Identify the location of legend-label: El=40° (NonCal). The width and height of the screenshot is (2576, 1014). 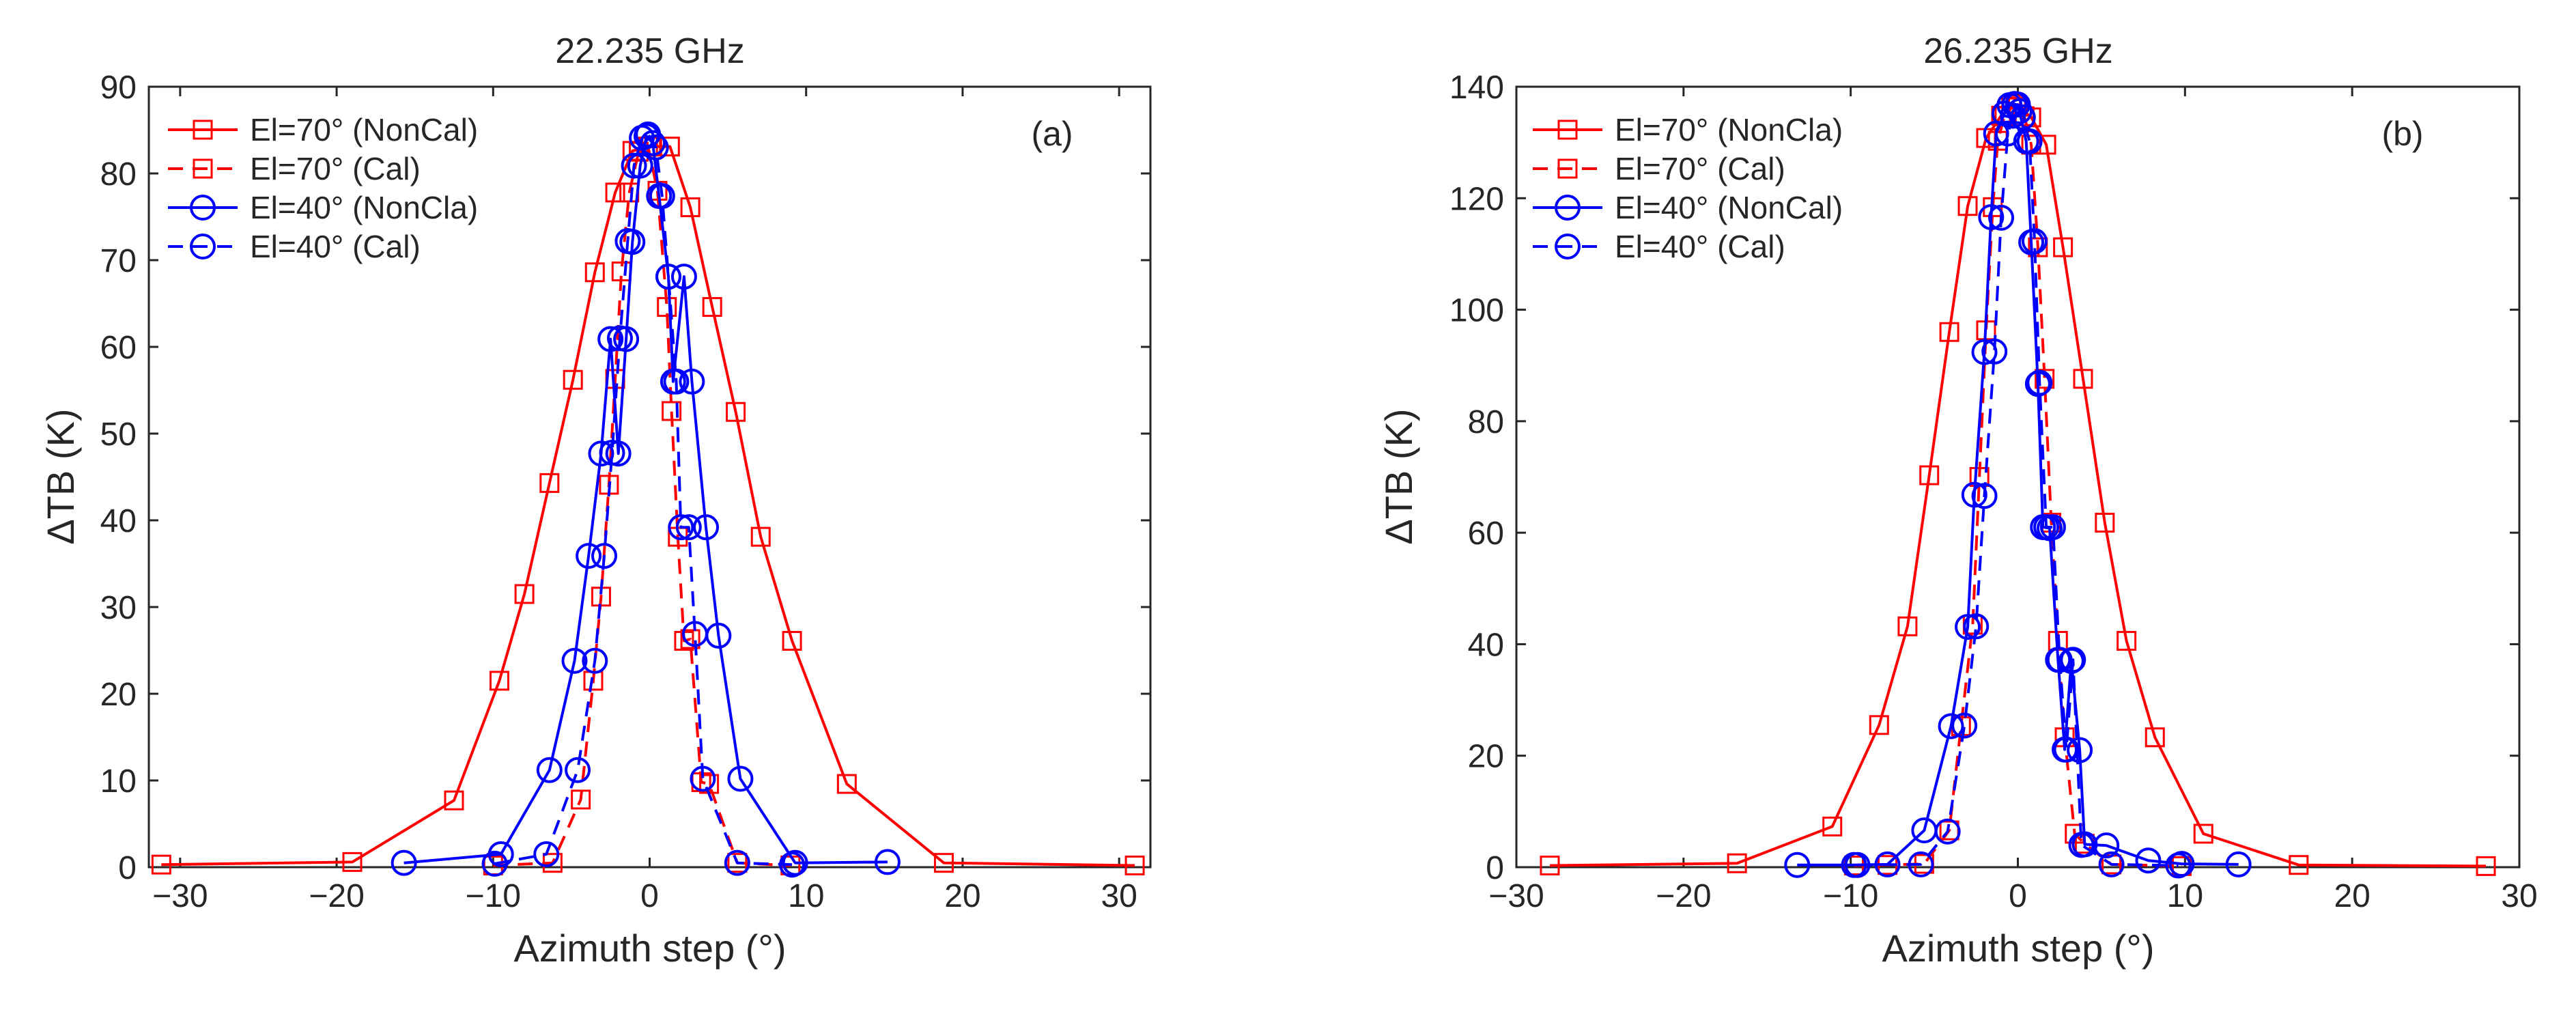
(1729, 207).